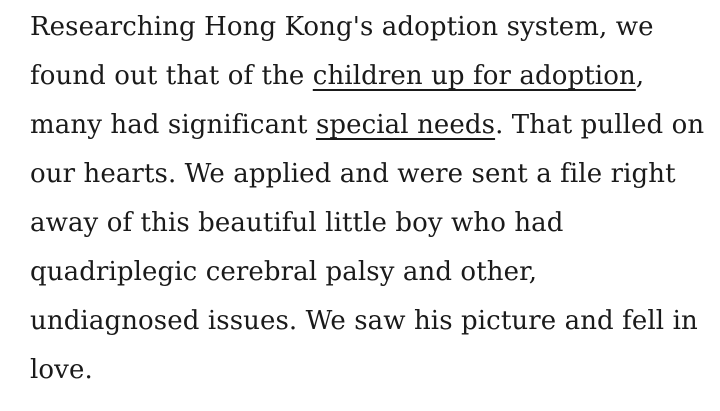 This screenshot has width=720, height=411. Describe the element at coordinates (600, 125) in the screenshot. I see `paragraph-text: . That pulled on` at that location.